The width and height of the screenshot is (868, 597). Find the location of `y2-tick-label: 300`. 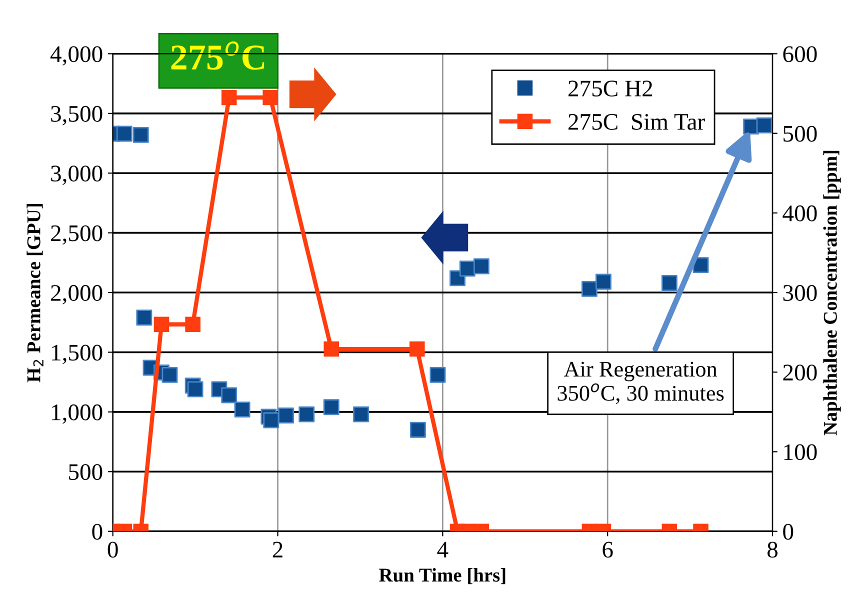

y2-tick-label: 300 is located at coordinates (800, 293).